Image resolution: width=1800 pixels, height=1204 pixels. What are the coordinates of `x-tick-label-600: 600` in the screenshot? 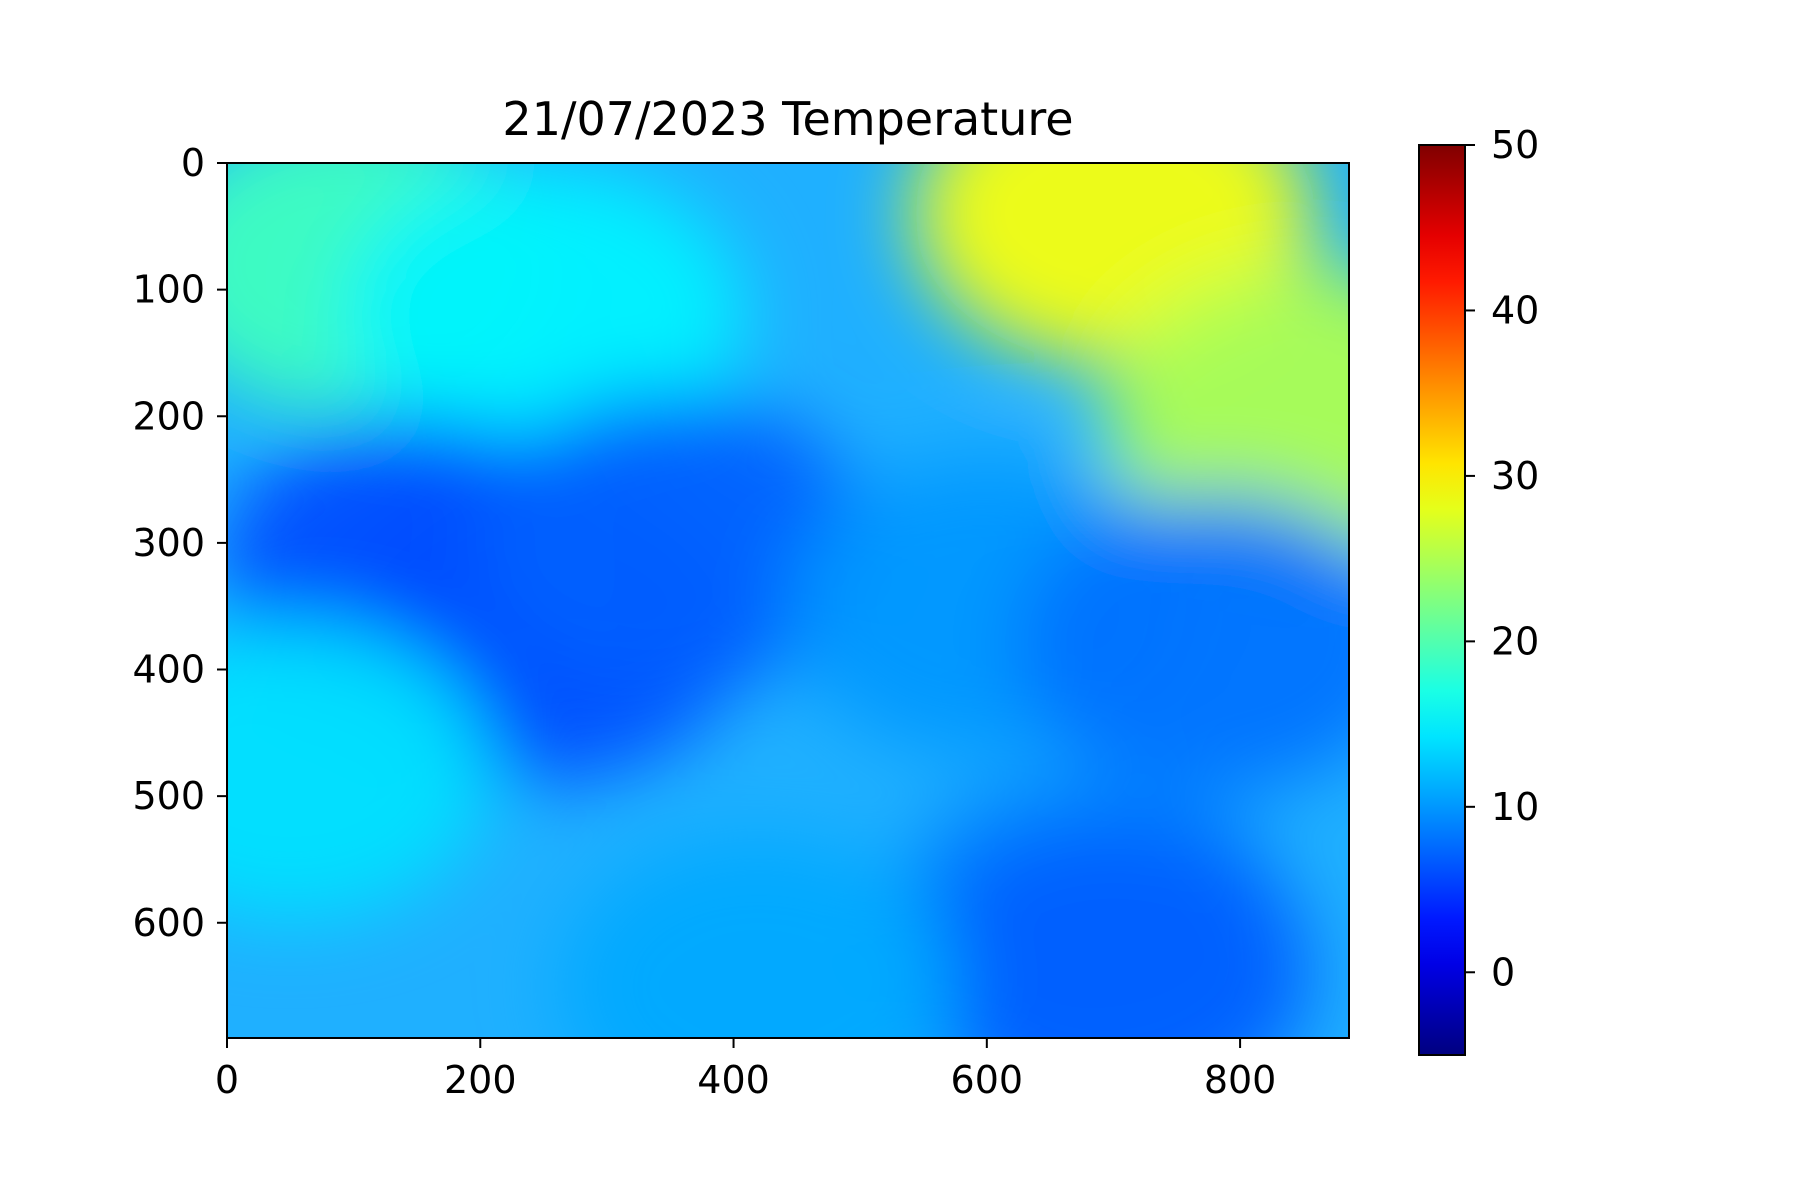 It's located at (987, 1080).